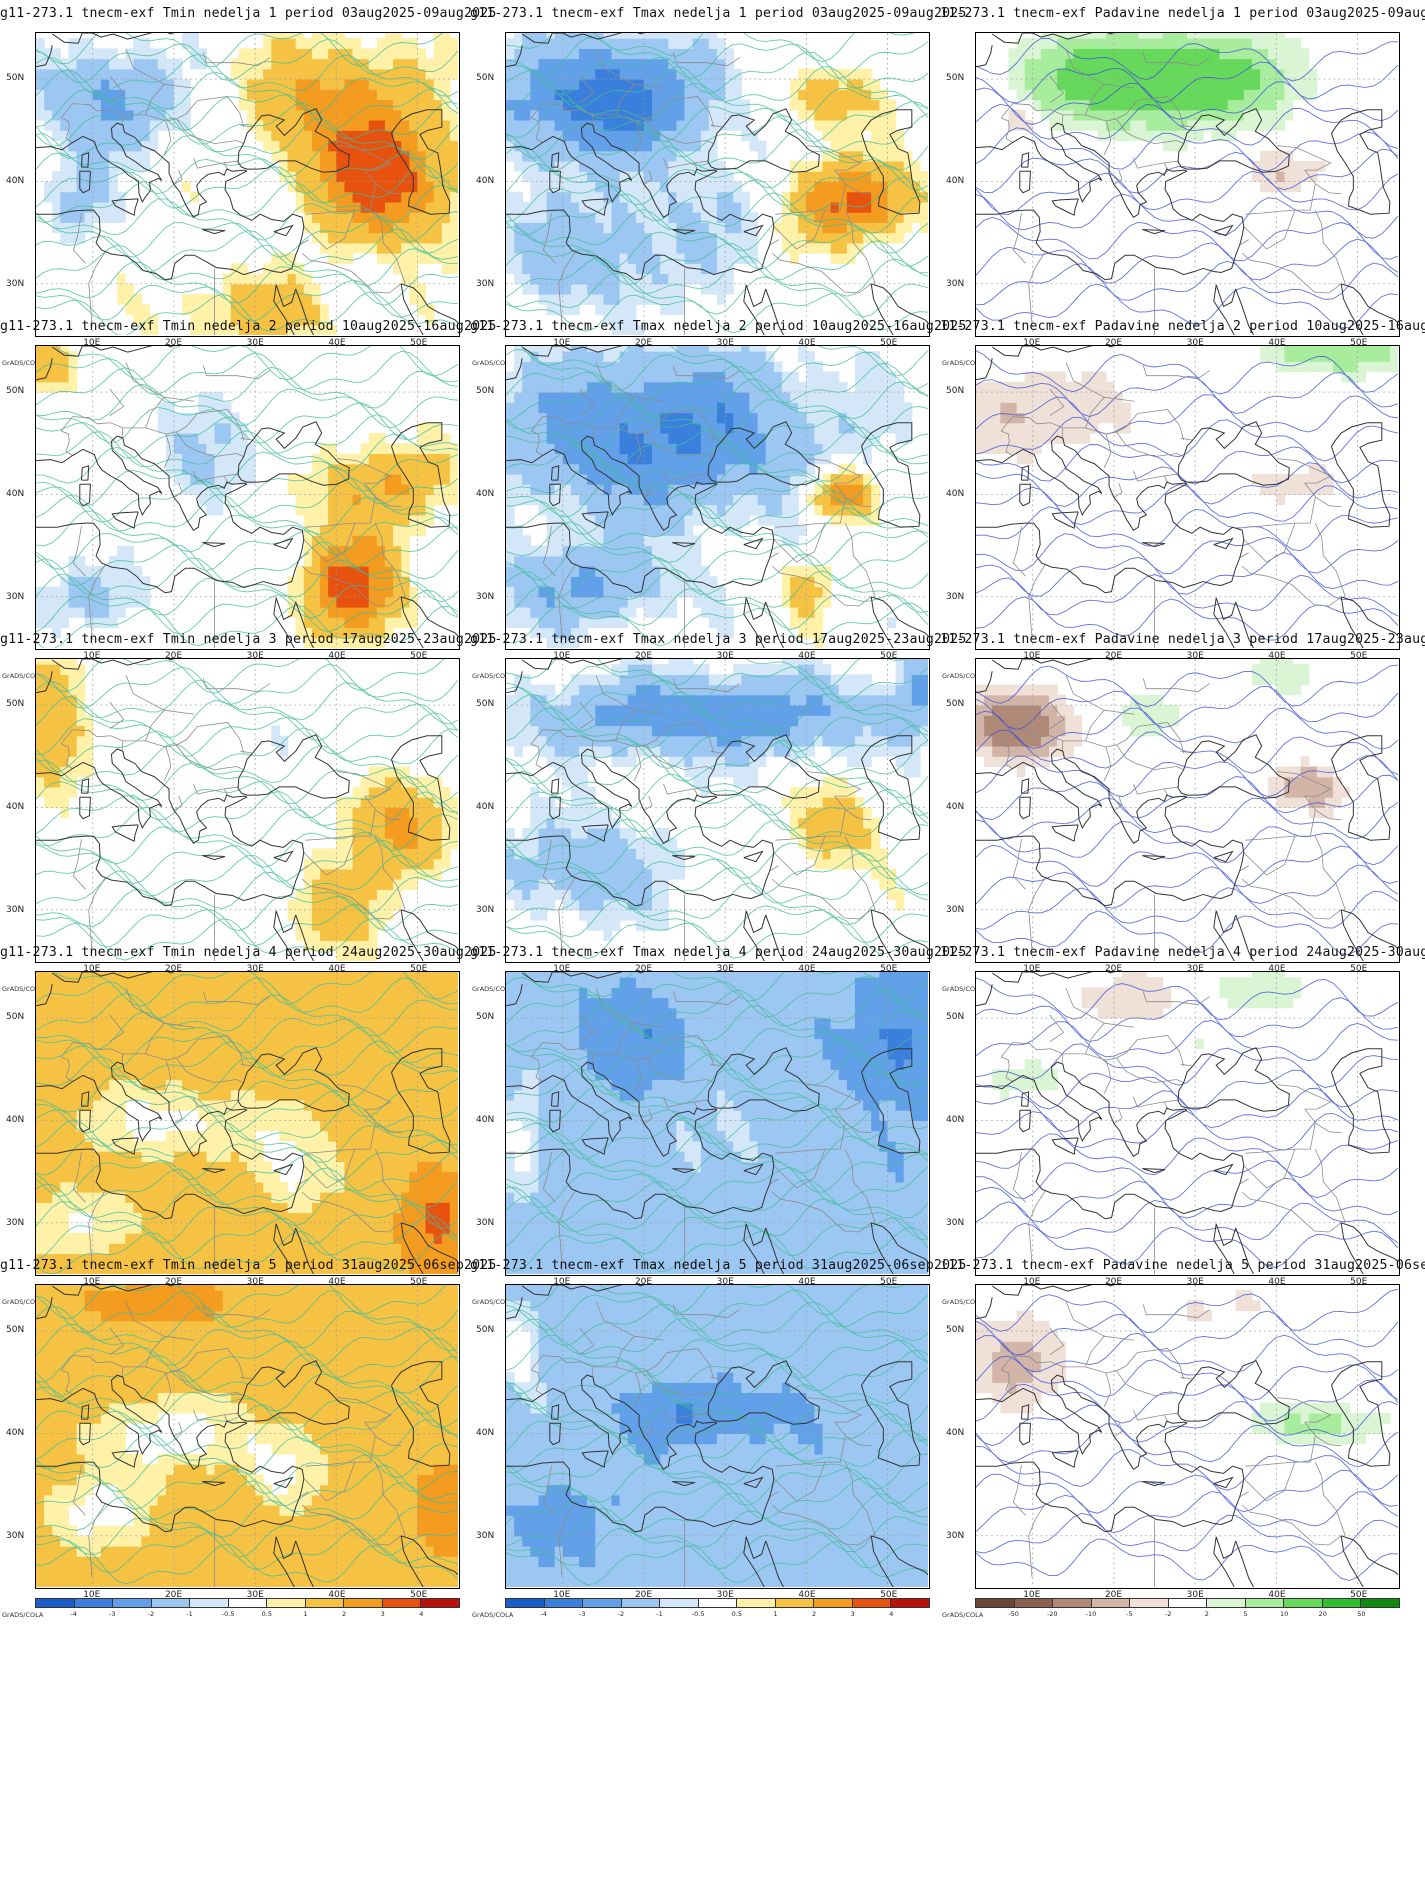 Image resolution: width=1425 pixels, height=1895 pixels. What do you see at coordinates (1052, 1614) in the screenshot?
I see `legend-tick-label: -20` at bounding box center [1052, 1614].